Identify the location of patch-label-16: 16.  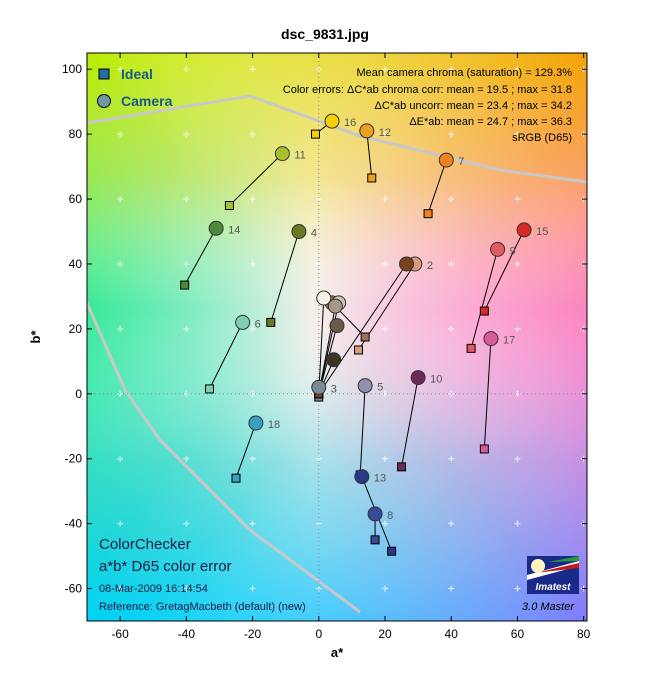
(350, 123).